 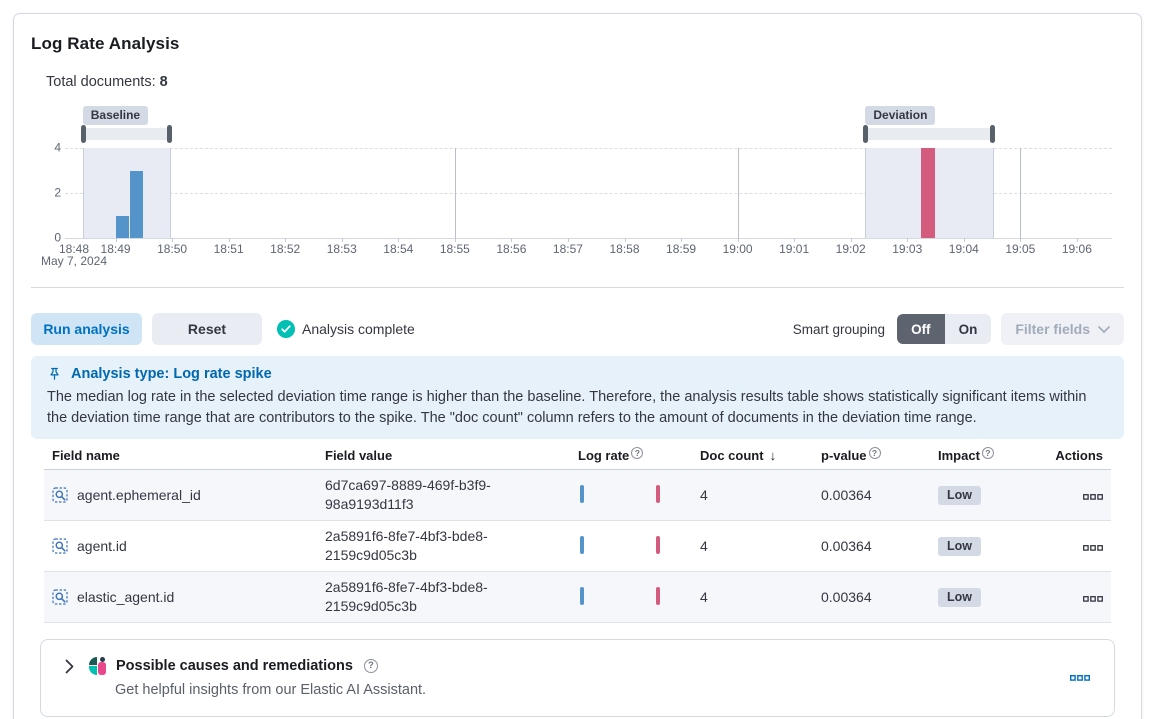 What do you see at coordinates (408, 494) in the screenshot?
I see `field-value-text: 6d7ca697-8889-469f-b3f9-98a9193d11f3` at bounding box center [408, 494].